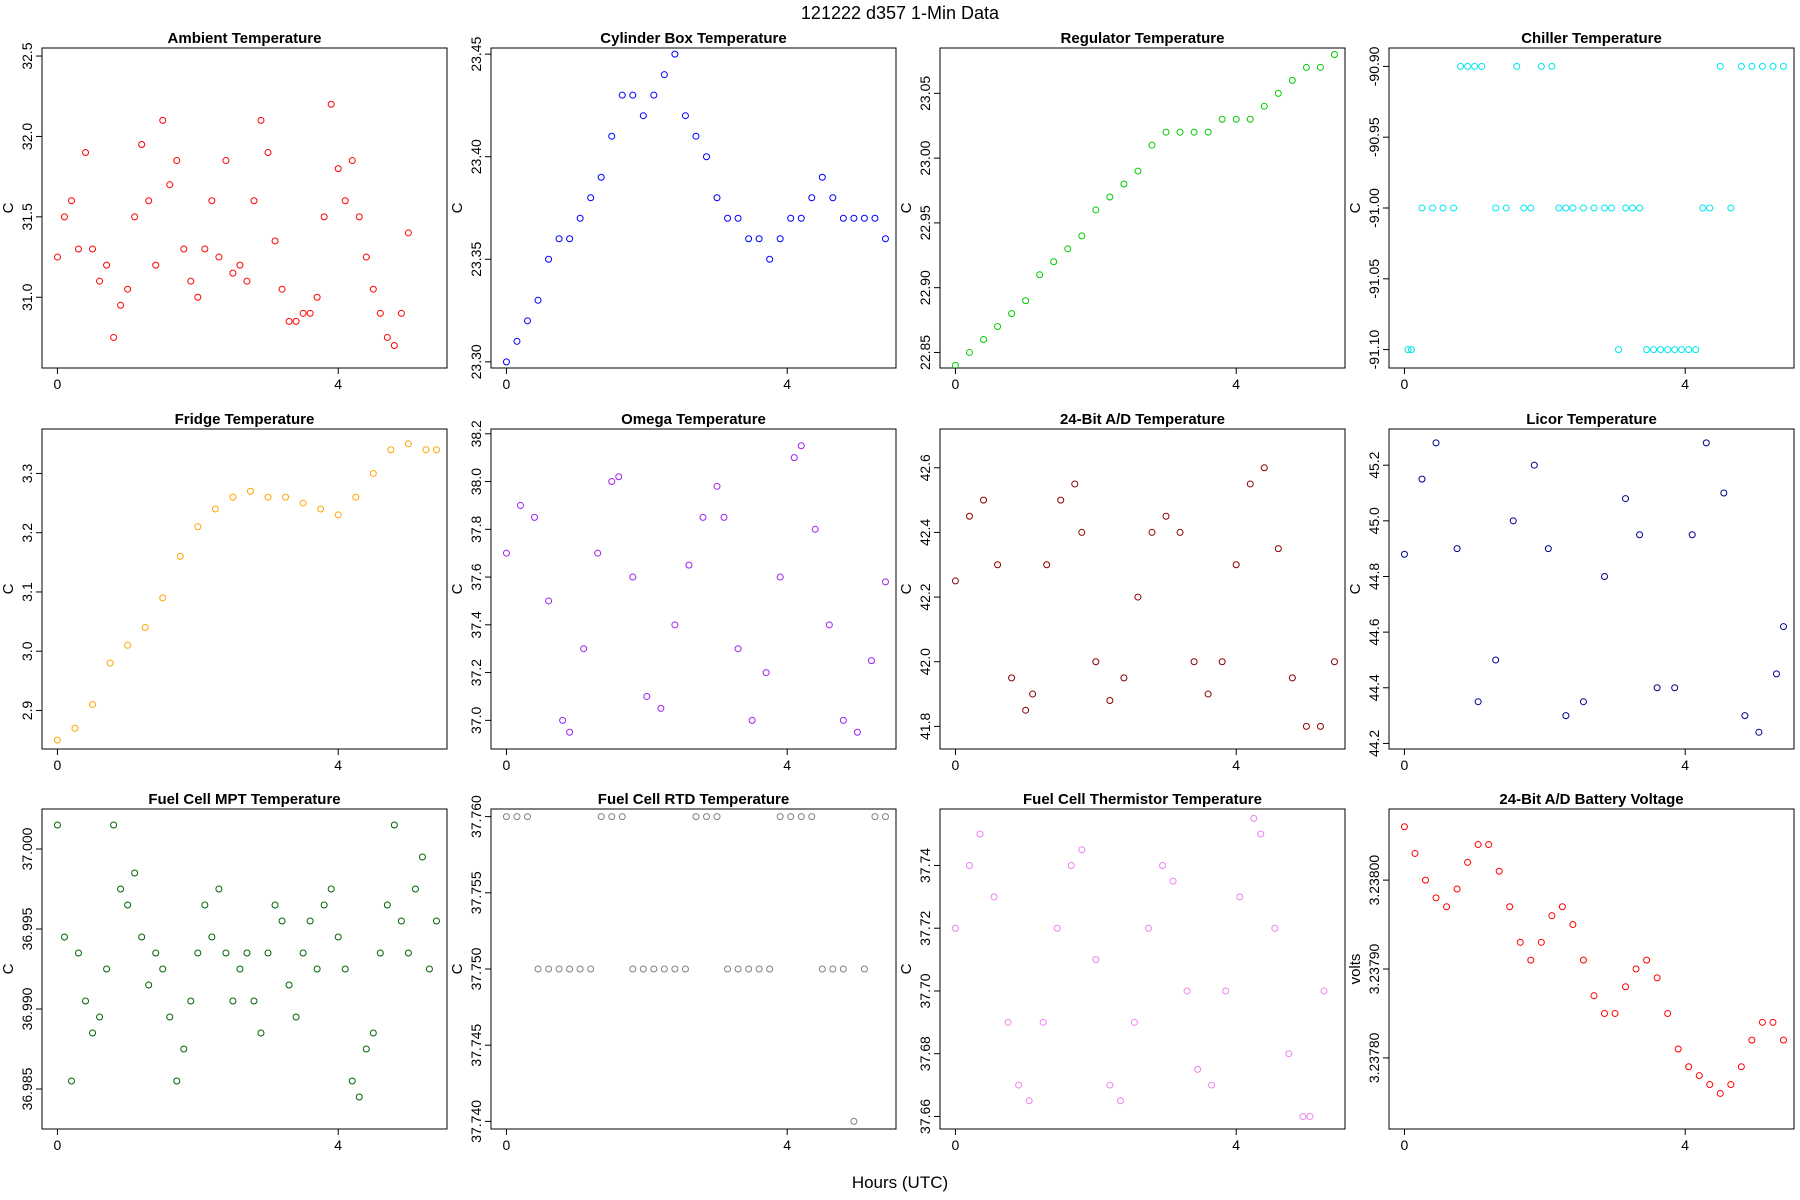 This screenshot has width=1800, height=1200. What do you see at coordinates (476, 624) in the screenshot?
I see `y-tick-label: 37.4` at bounding box center [476, 624].